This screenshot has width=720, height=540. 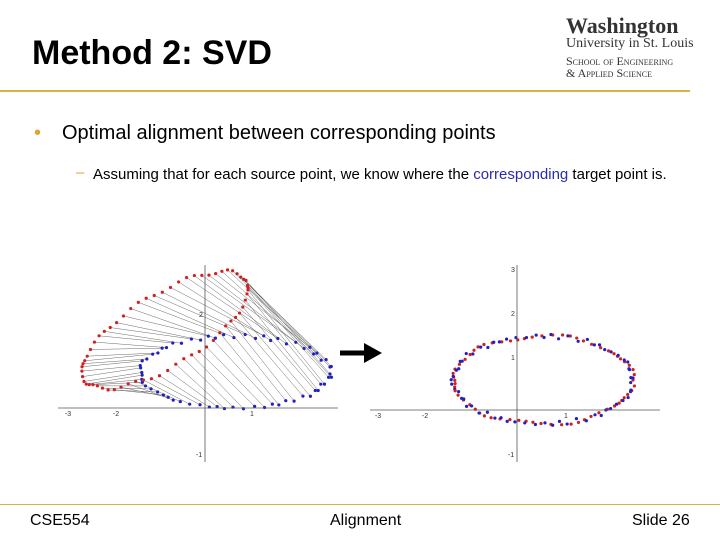 I want to click on tick-label: 3, so click(x=513, y=270).